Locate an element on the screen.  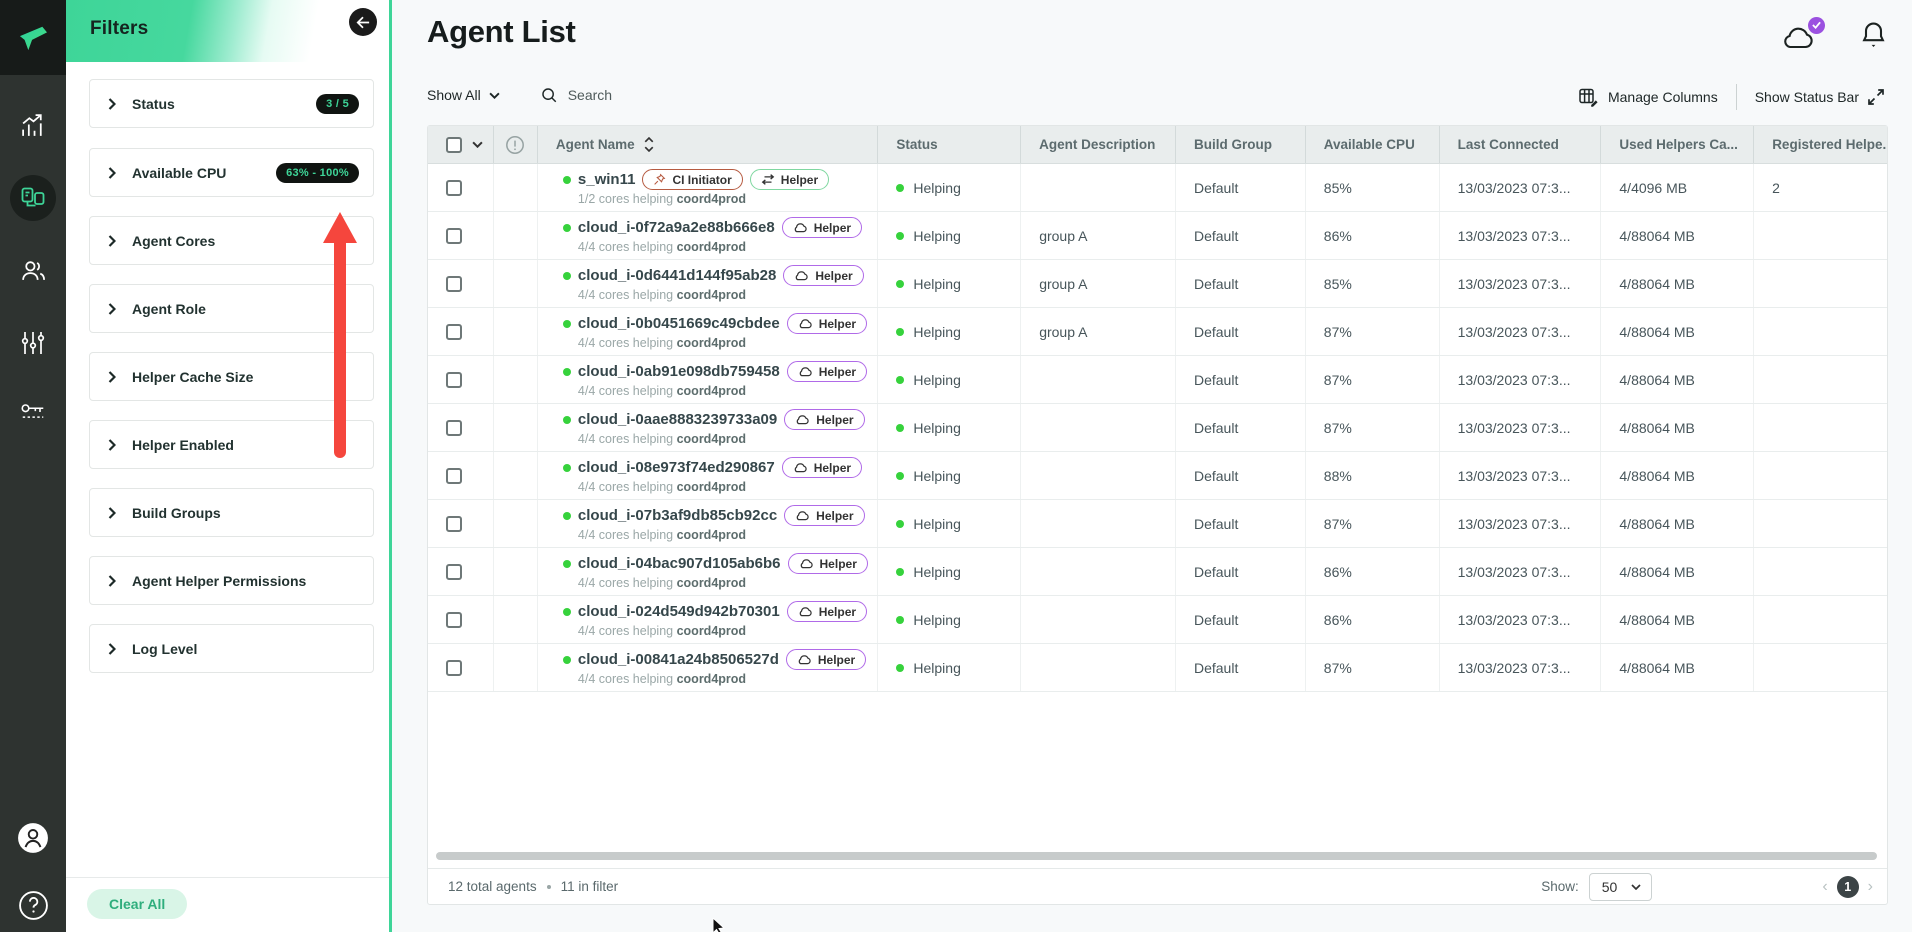
column-header-status: Status is located at coordinates (950, 144).